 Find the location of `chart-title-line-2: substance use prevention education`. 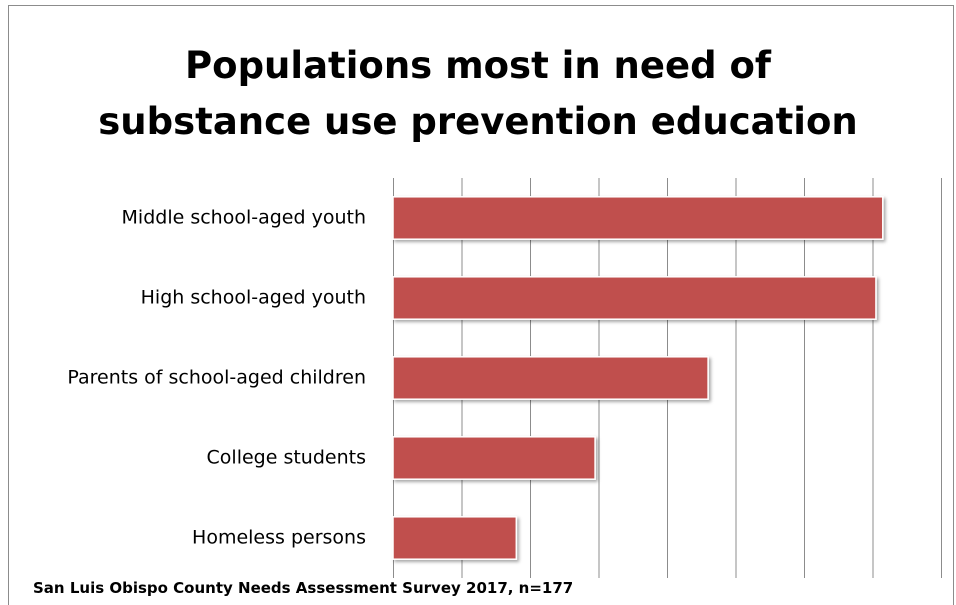

chart-title-line-2: substance use prevention education is located at coordinates (478, 121).